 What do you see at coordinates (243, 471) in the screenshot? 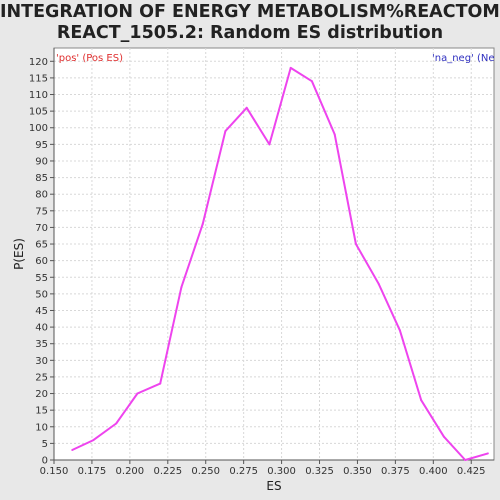
I see `x-tick-label: 0.275` at bounding box center [243, 471].